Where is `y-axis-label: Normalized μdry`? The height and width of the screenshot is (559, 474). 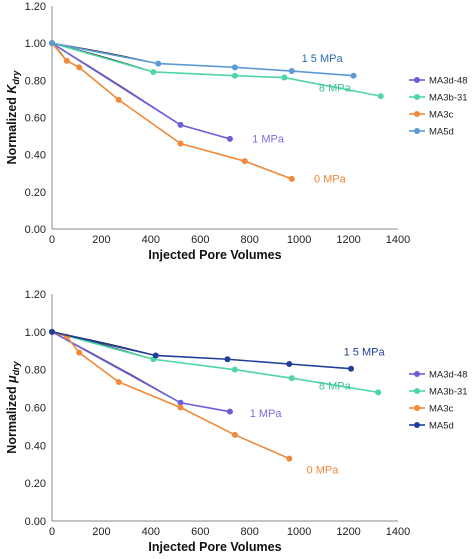 y-axis-label: Normalized μdry is located at coordinates (13, 406).